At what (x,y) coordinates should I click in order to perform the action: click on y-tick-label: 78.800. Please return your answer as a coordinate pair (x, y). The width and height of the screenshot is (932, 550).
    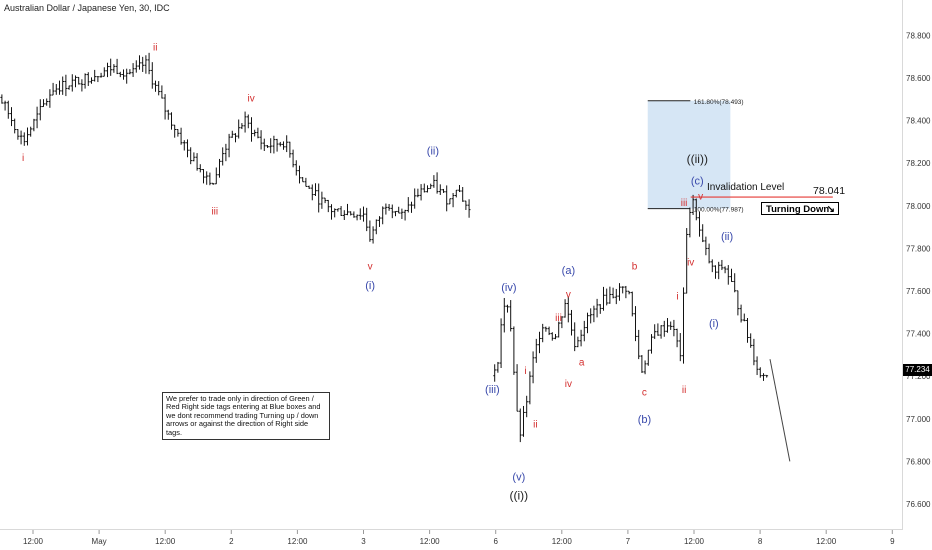
    Looking at the image, I should click on (918, 35).